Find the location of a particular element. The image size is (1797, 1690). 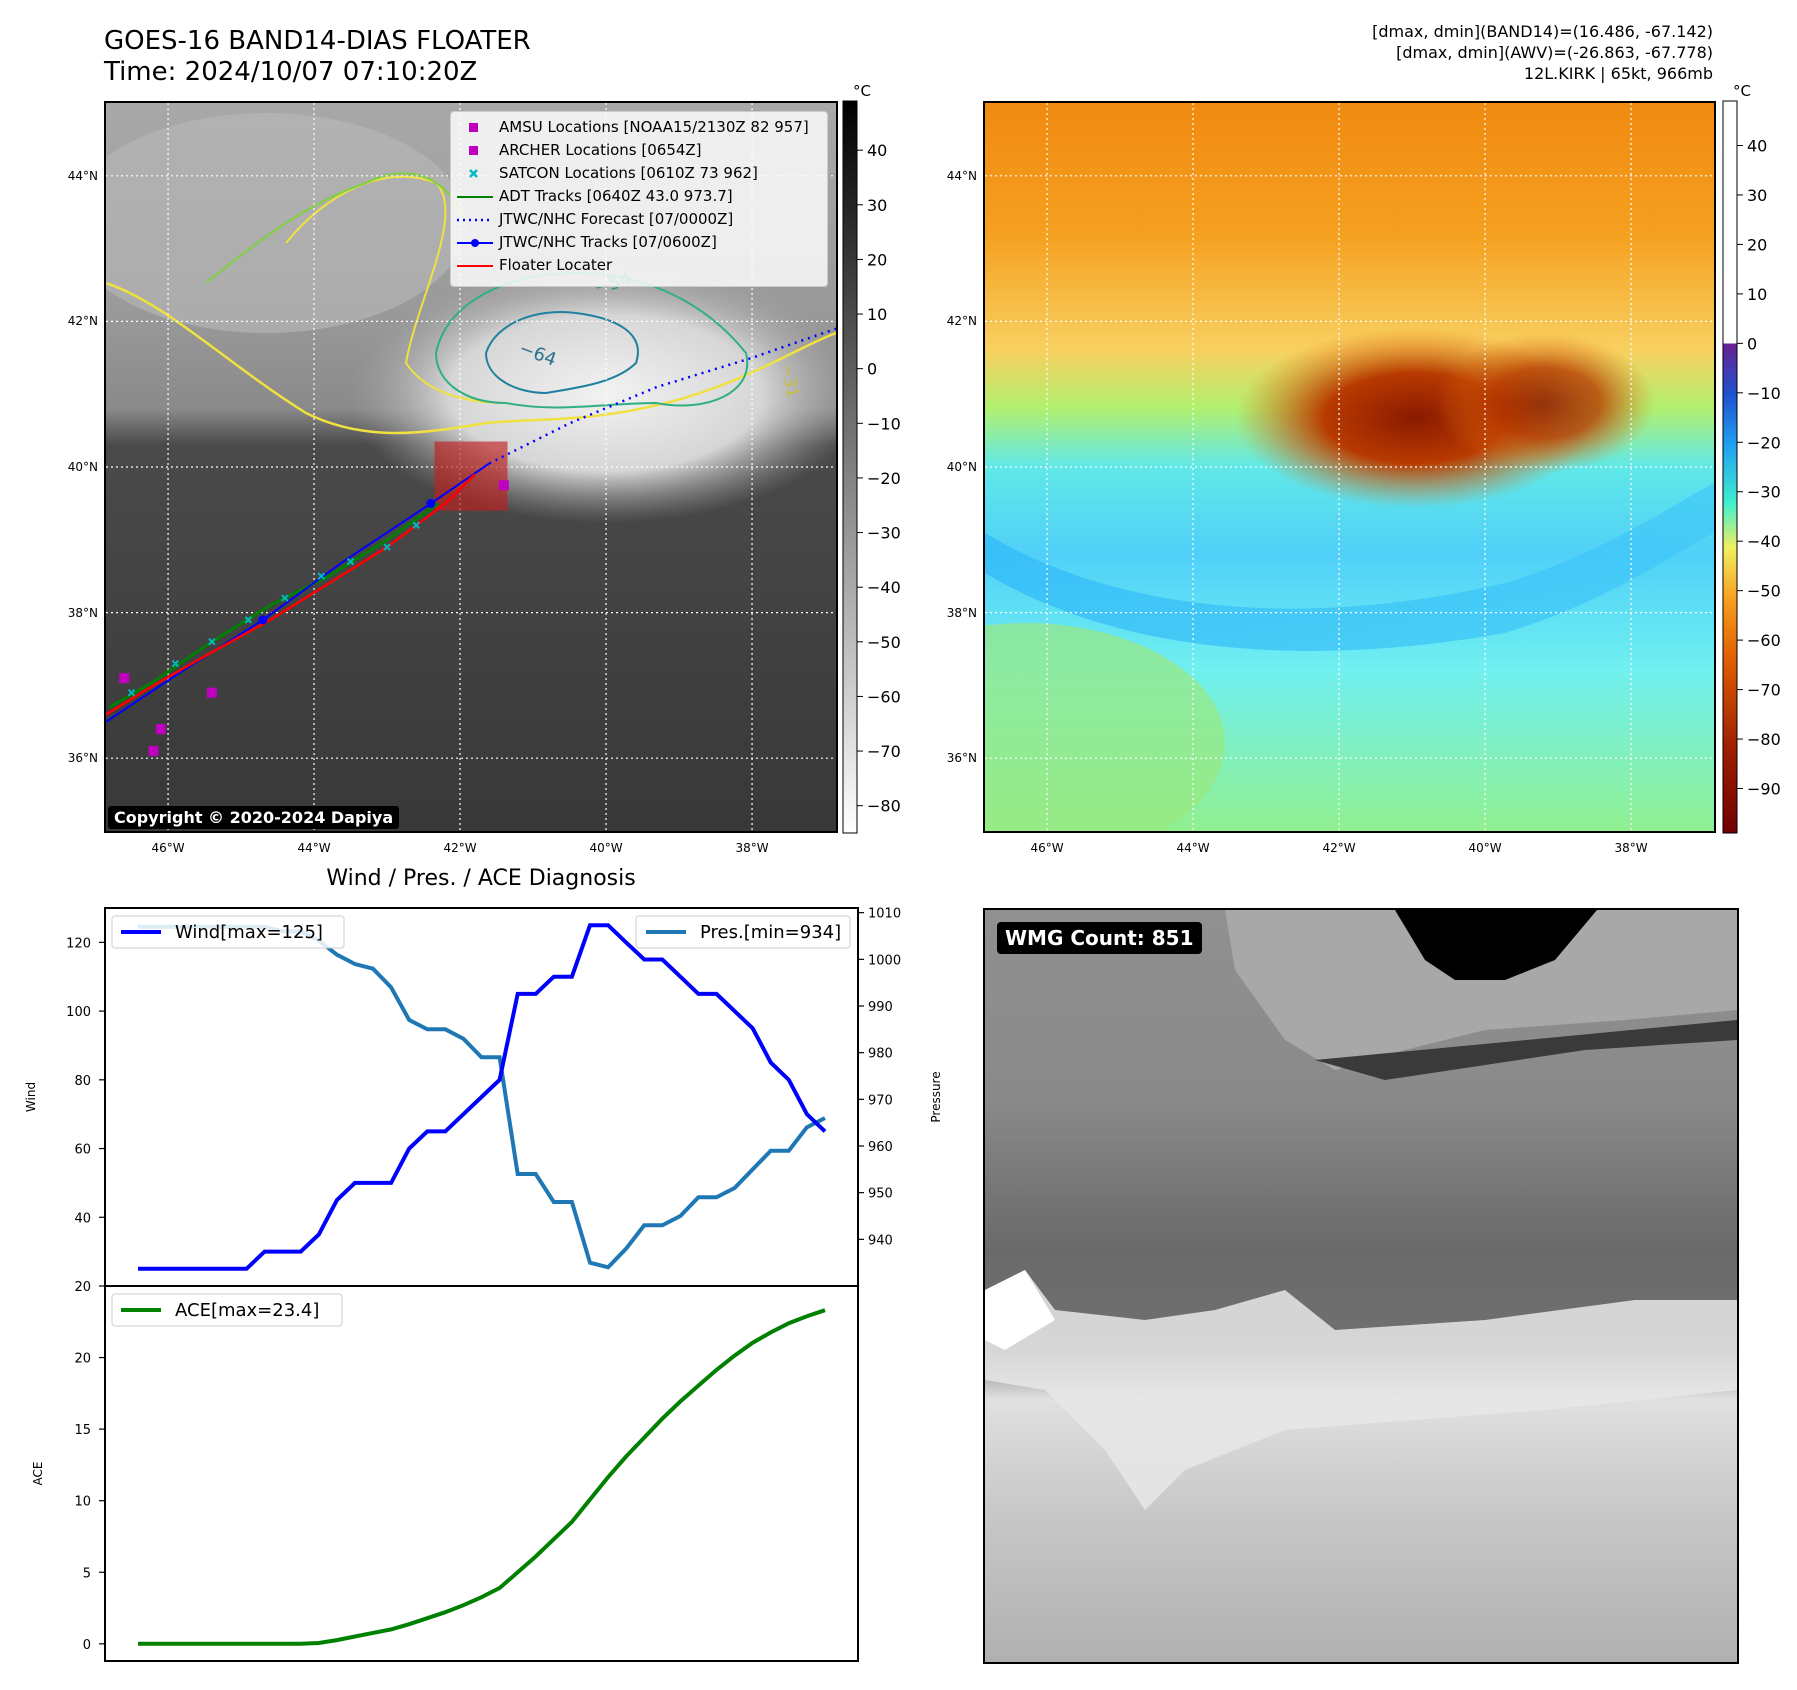

awv-moist-area is located at coordinates (1105, 727).